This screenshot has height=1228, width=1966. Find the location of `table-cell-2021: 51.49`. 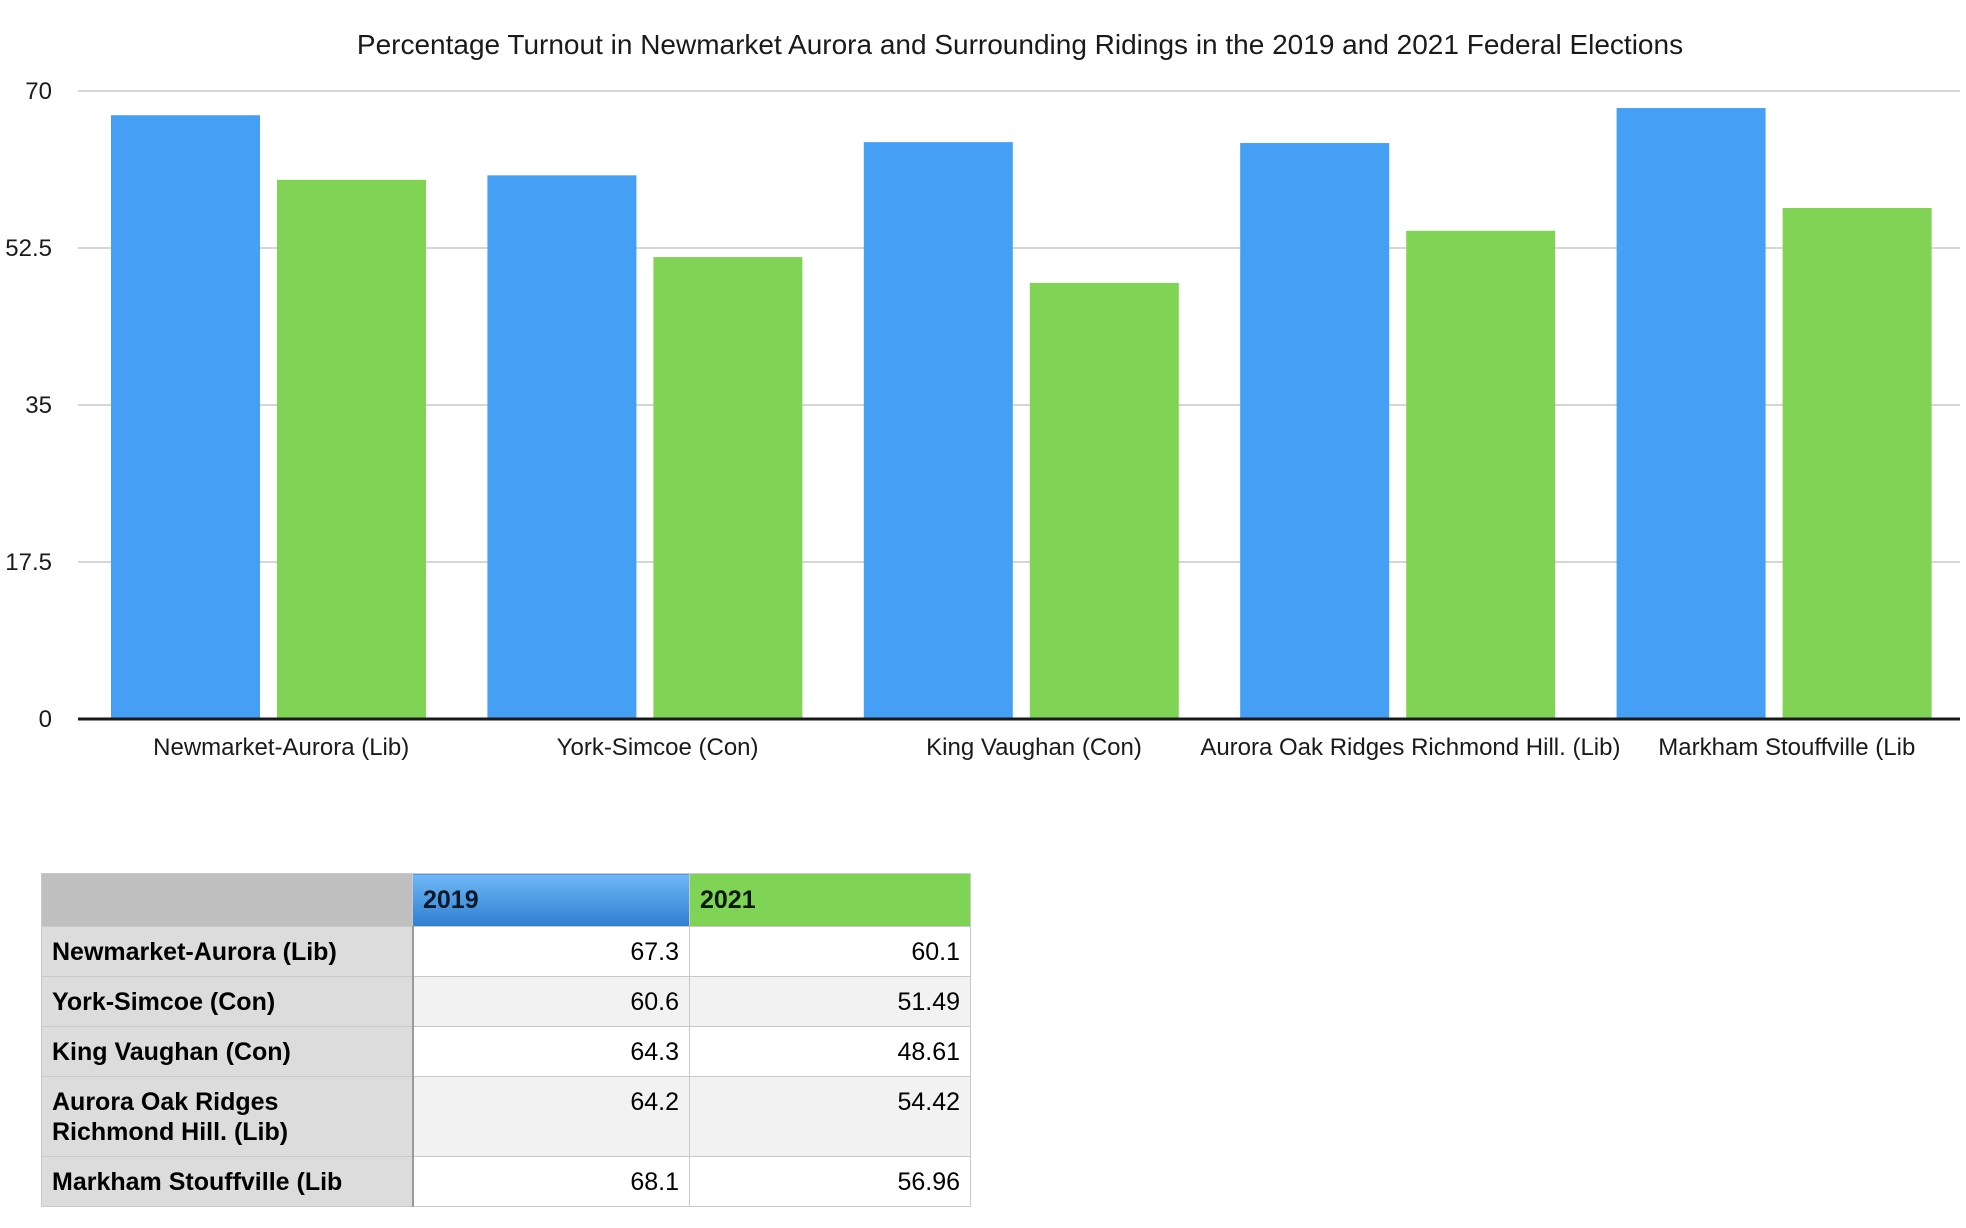

table-cell-2021: 51.49 is located at coordinates (830, 1001).